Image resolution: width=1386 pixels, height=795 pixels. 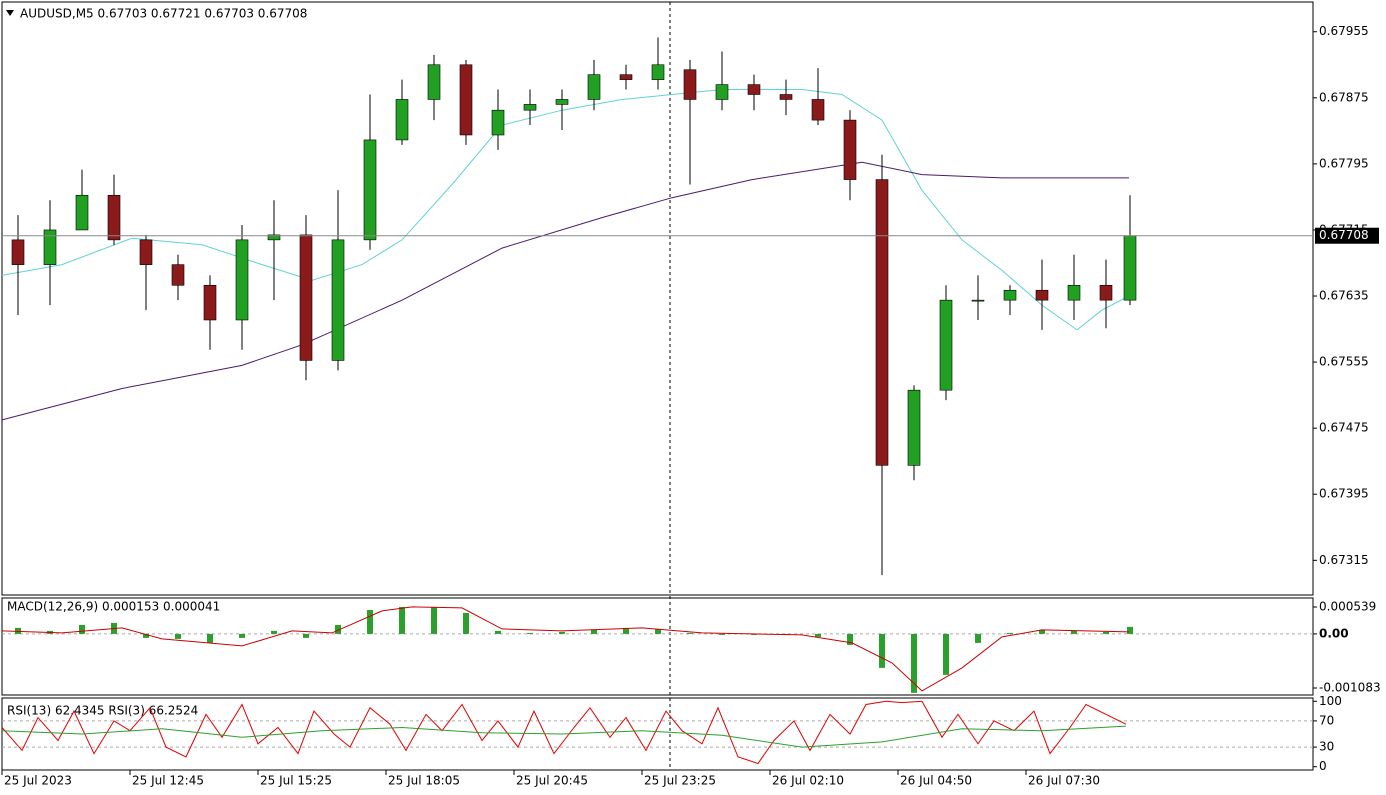 What do you see at coordinates (102, 711) in the screenshot?
I see `rsi-title: RSI(13) 62.4345 RSI(3) 66.2524` at bounding box center [102, 711].